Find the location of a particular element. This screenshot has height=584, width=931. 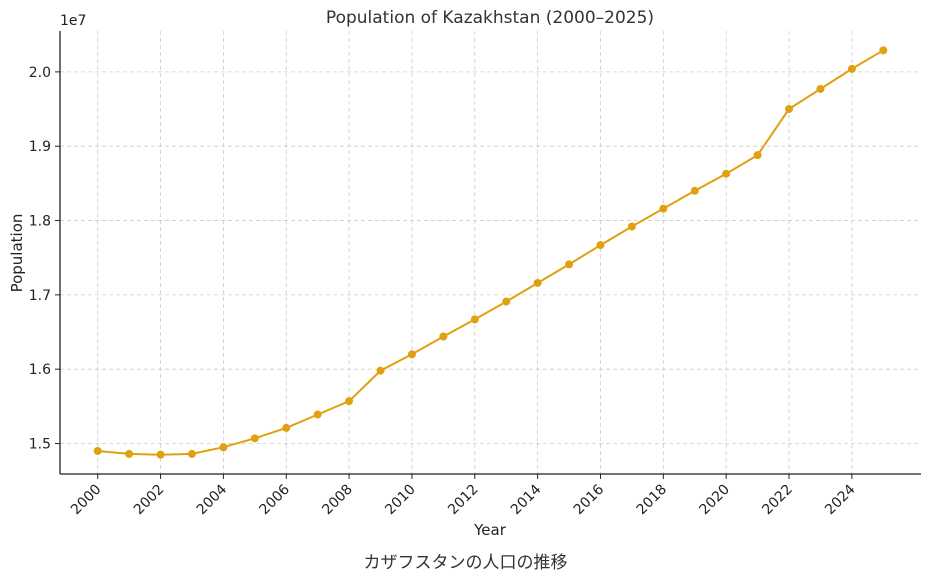

x-tick-label: 2018 is located at coordinates (652, 500).